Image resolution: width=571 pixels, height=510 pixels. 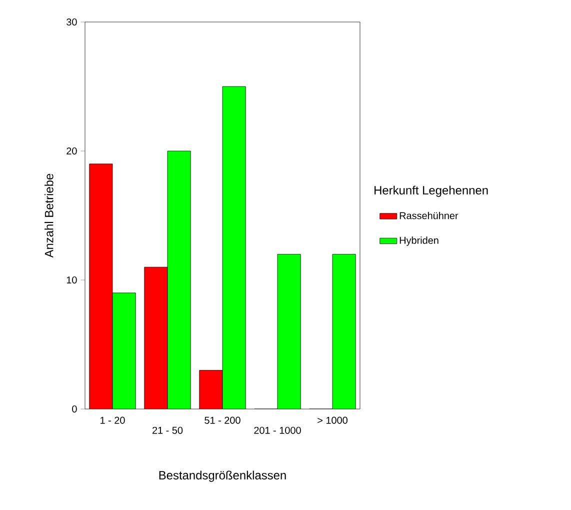 I want to click on y-tick-label: 10, so click(x=71, y=280).